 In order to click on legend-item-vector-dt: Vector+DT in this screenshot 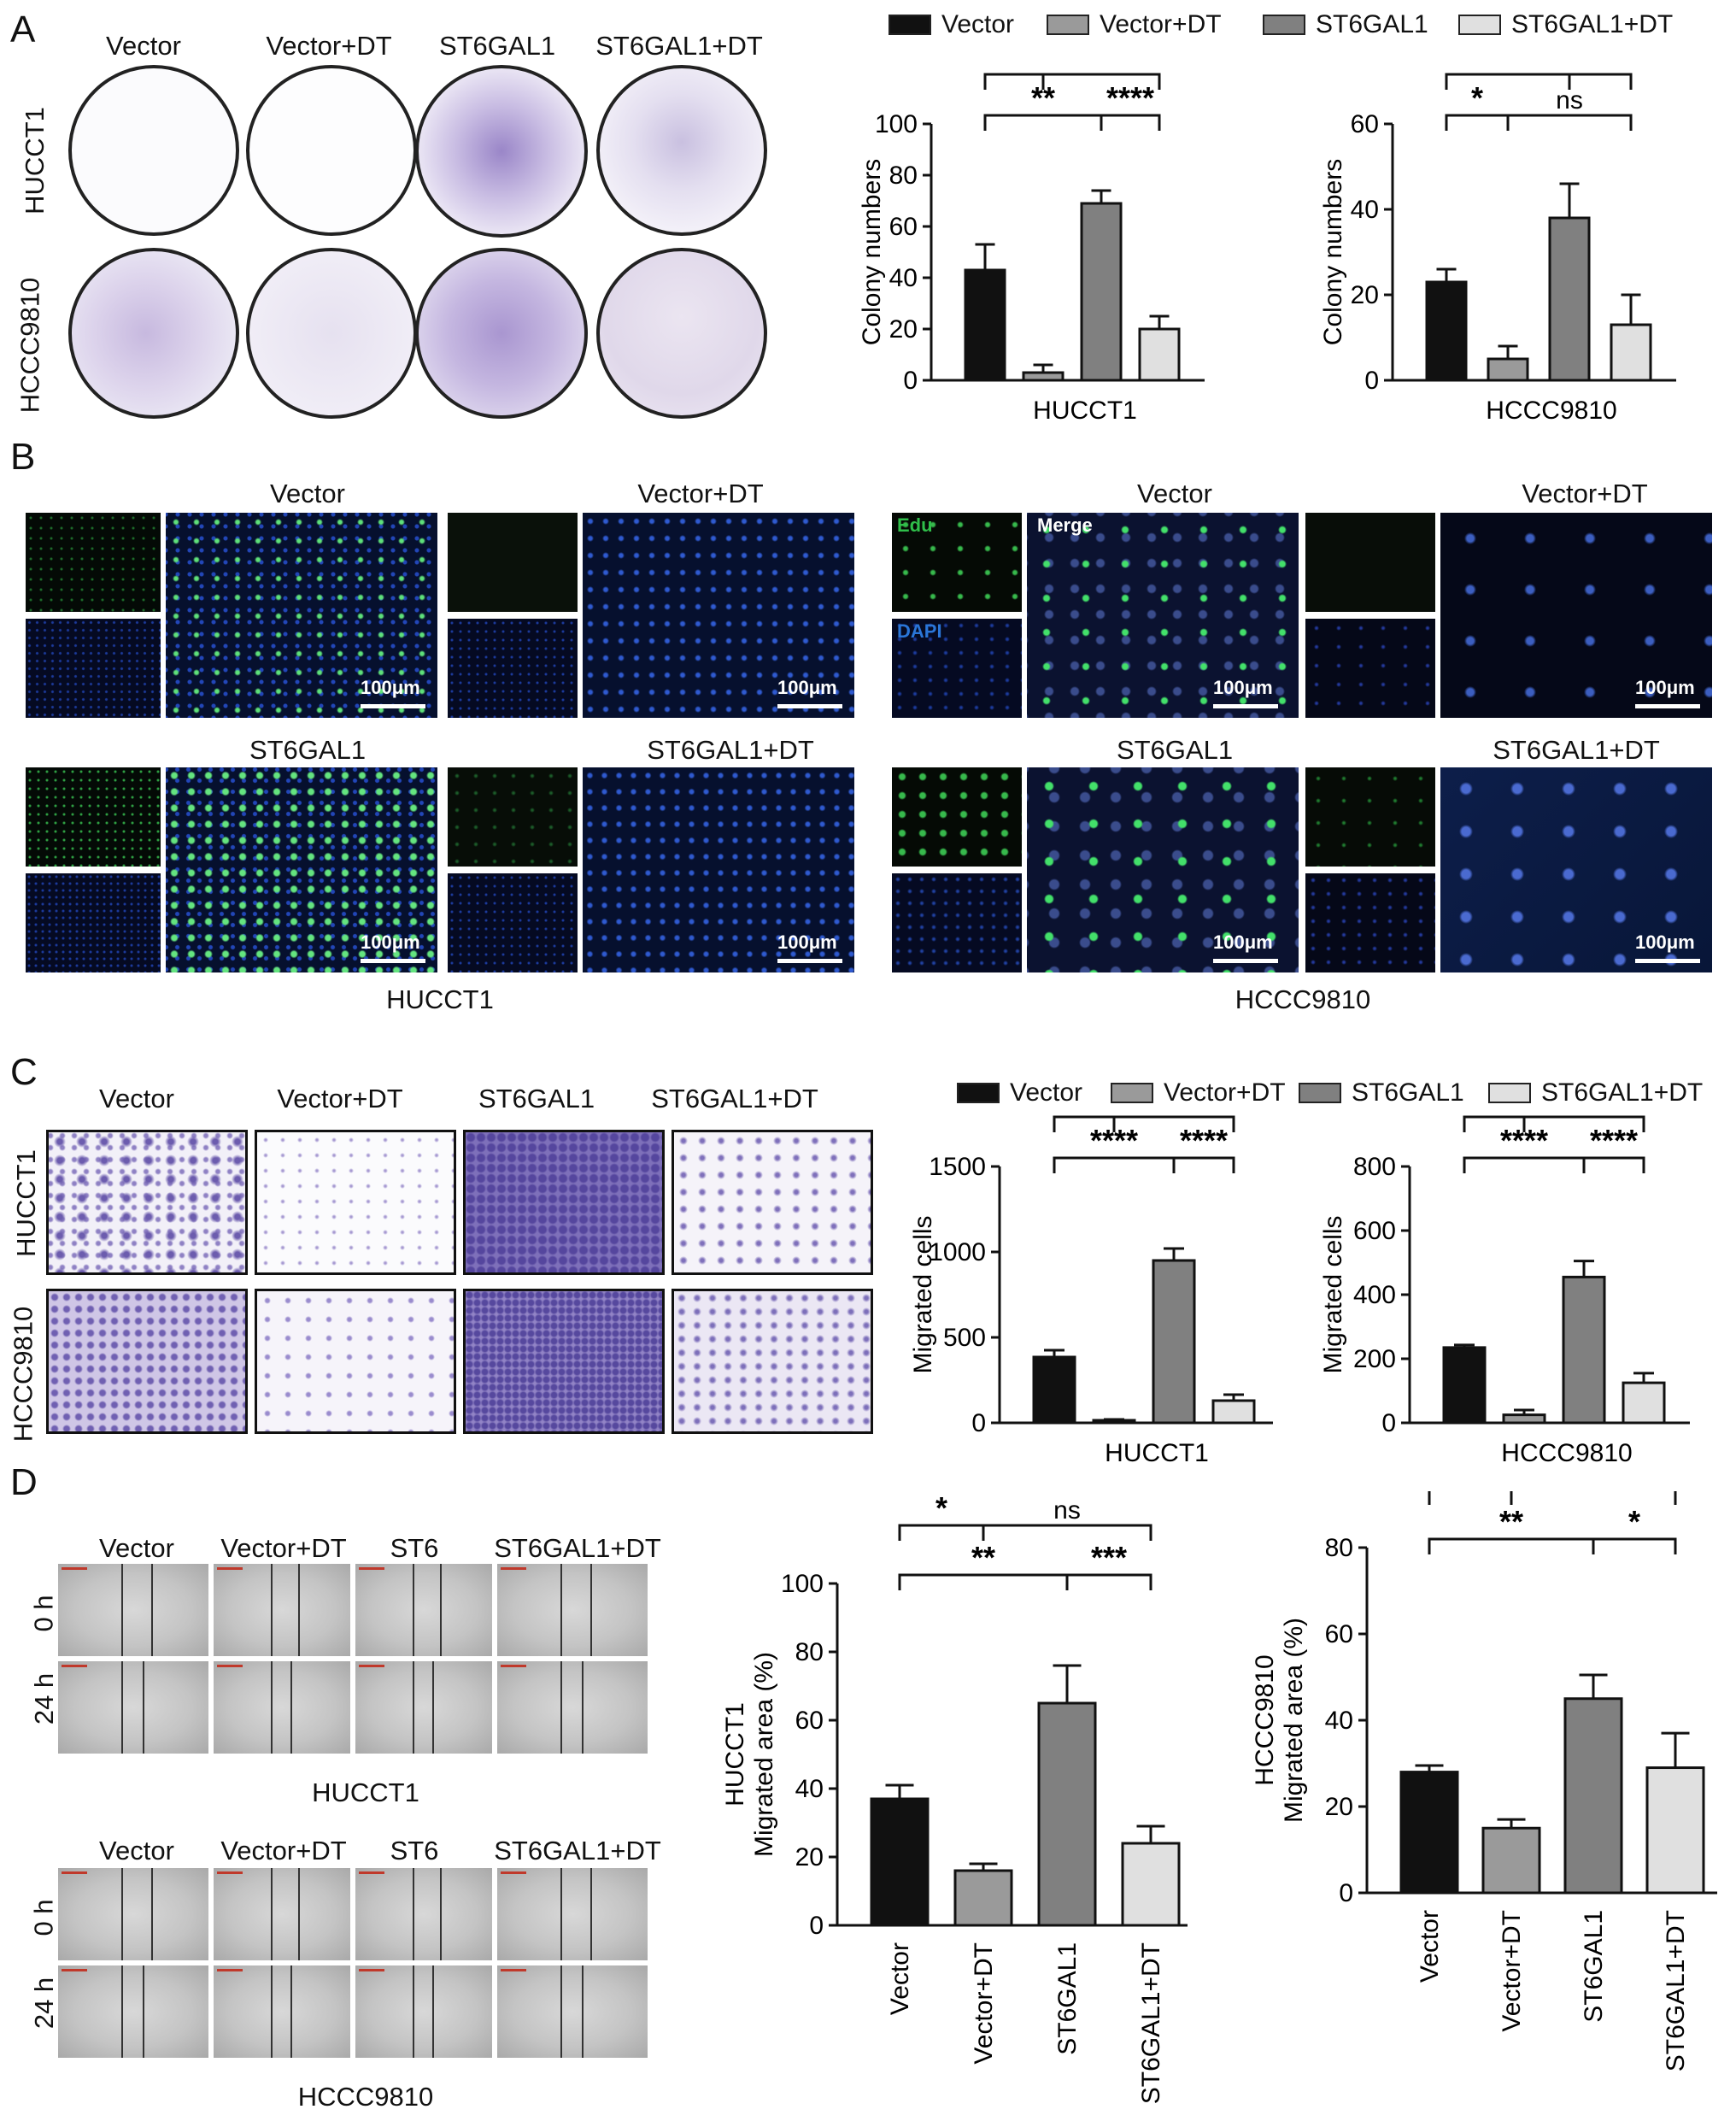, I will do `click(1198, 1093)`.